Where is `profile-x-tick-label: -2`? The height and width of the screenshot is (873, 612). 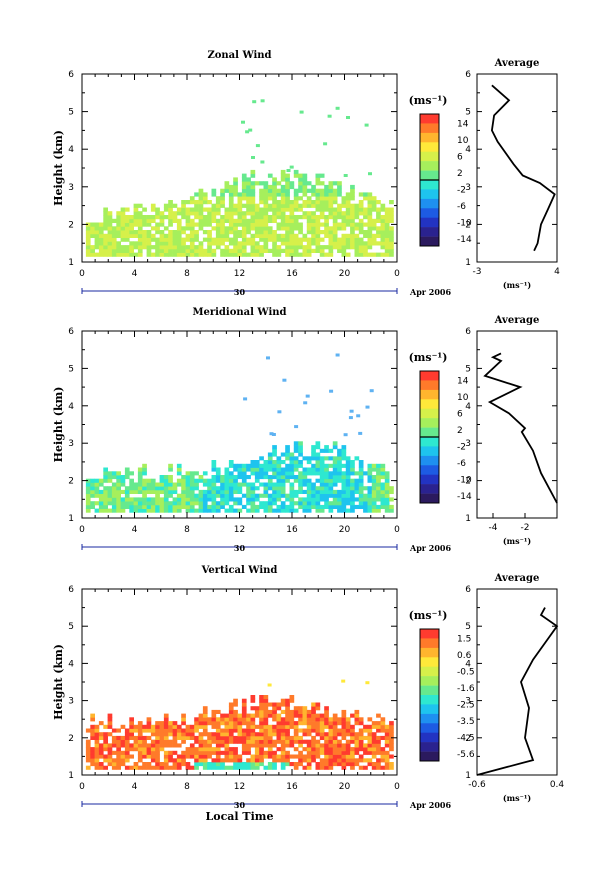
profile-x-tick-label: -2 is located at coordinates (525, 528).